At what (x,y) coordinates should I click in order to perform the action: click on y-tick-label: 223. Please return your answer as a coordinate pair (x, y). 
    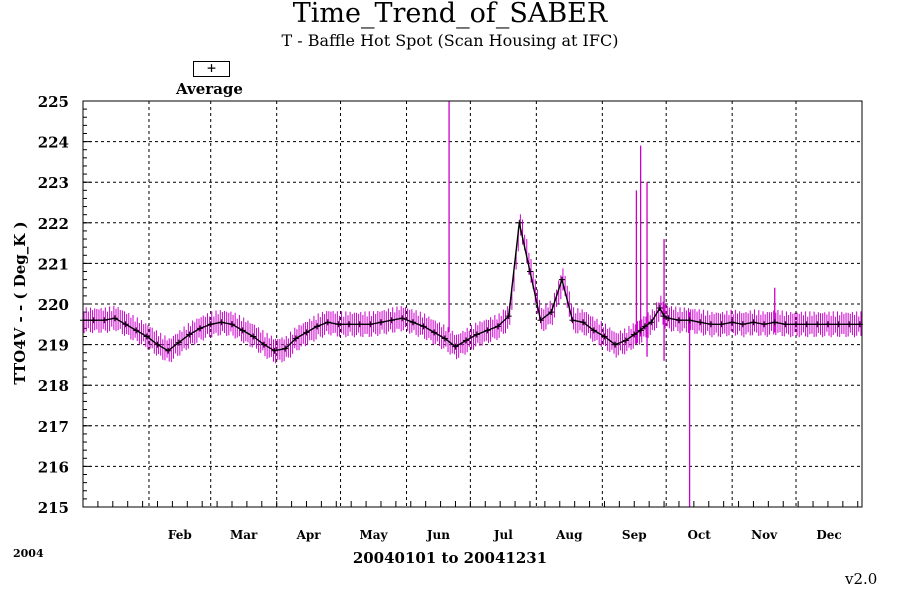
    Looking at the image, I should click on (53, 183).